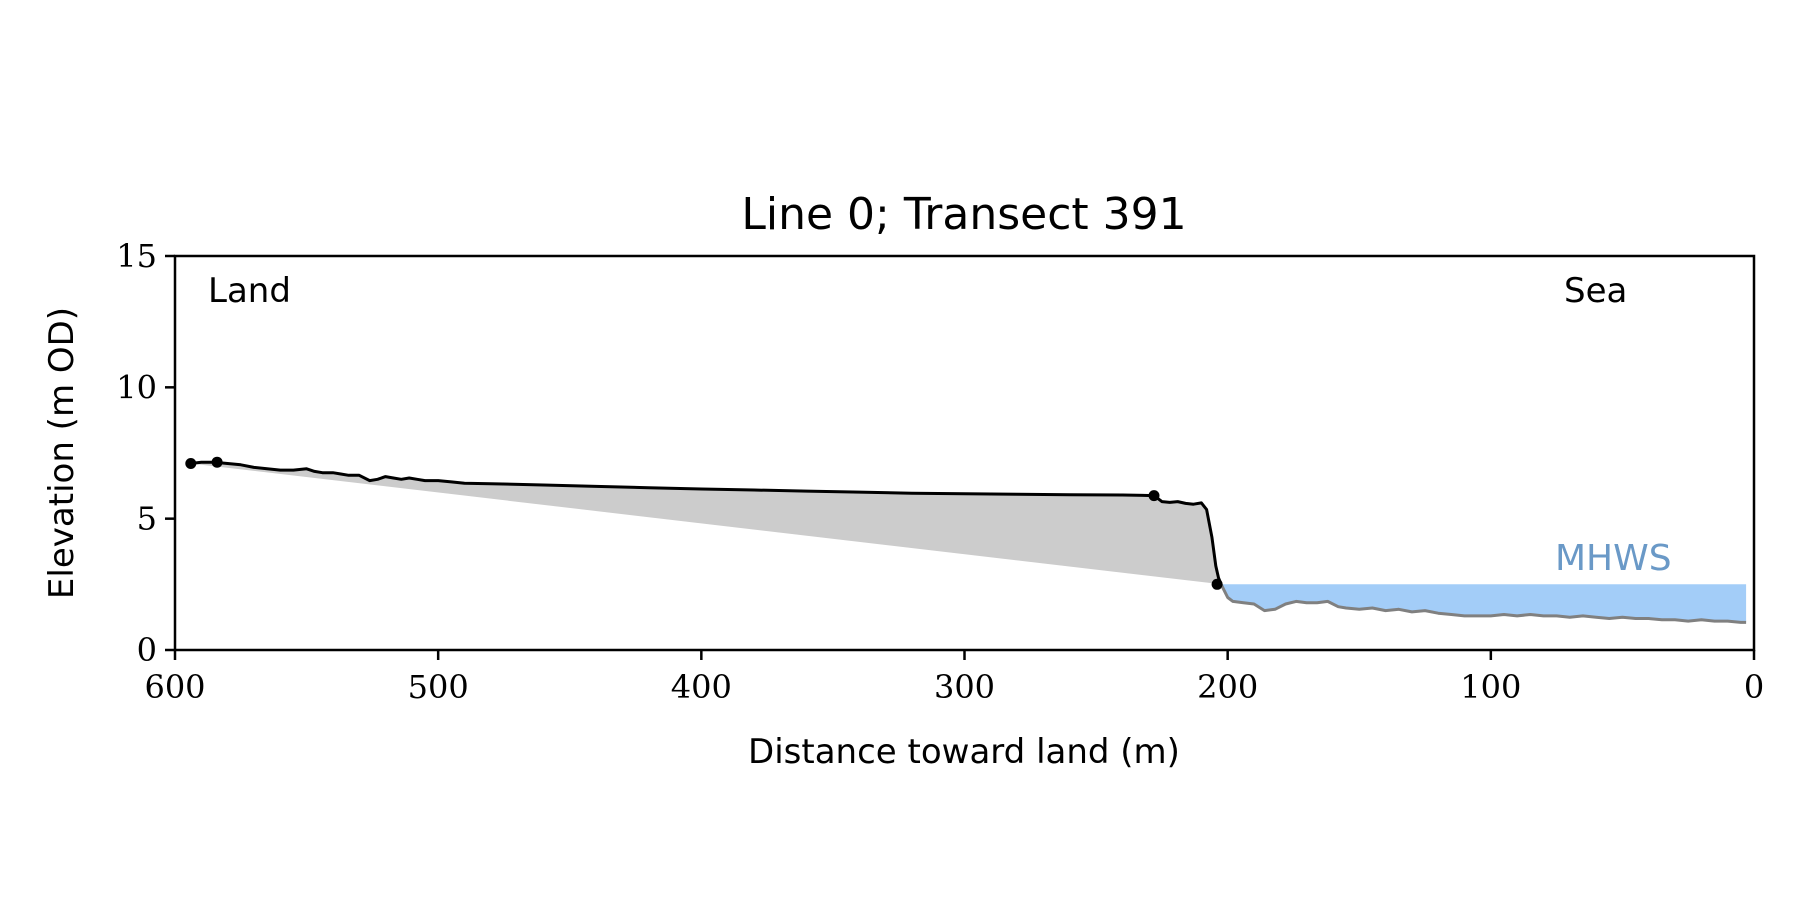 Image resolution: width=1800 pixels, height=900 pixels. I want to click on y-tick-label: 15, so click(136, 256).